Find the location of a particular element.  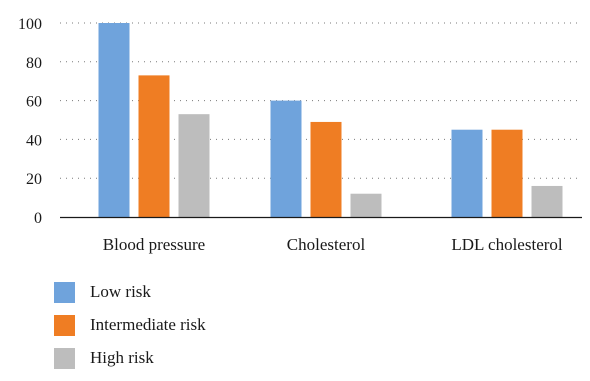

legend-item-low-risk: Low risk is located at coordinates (130, 292).